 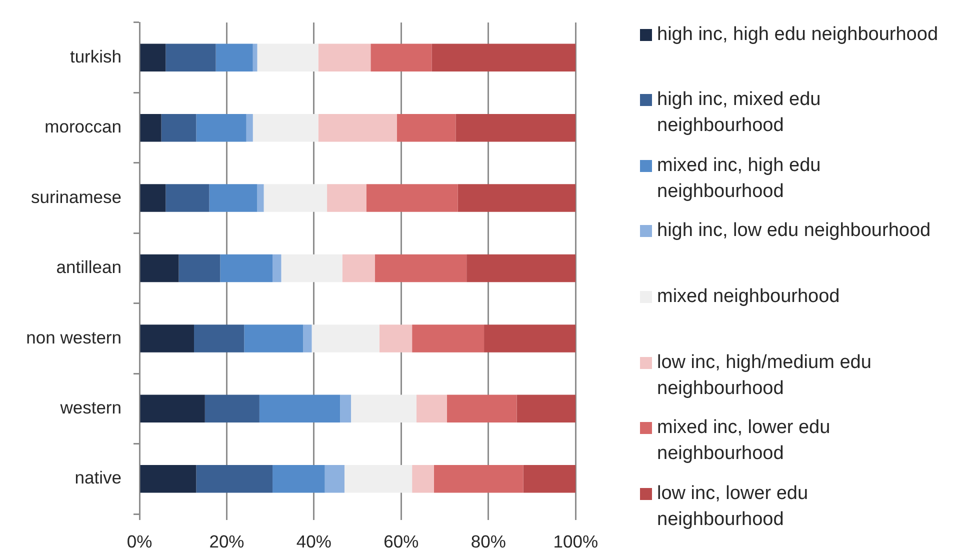 What do you see at coordinates (764, 375) in the screenshot?
I see `legend-label: low inc, high/medium edu neighbourhood` at bounding box center [764, 375].